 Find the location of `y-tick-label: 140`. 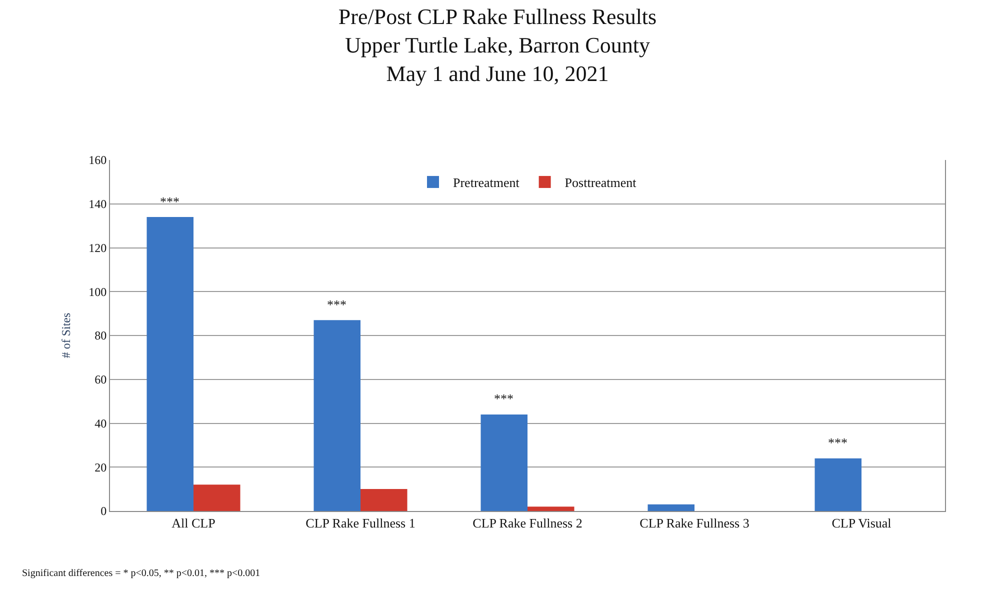

y-tick-label: 140 is located at coordinates (97, 204).